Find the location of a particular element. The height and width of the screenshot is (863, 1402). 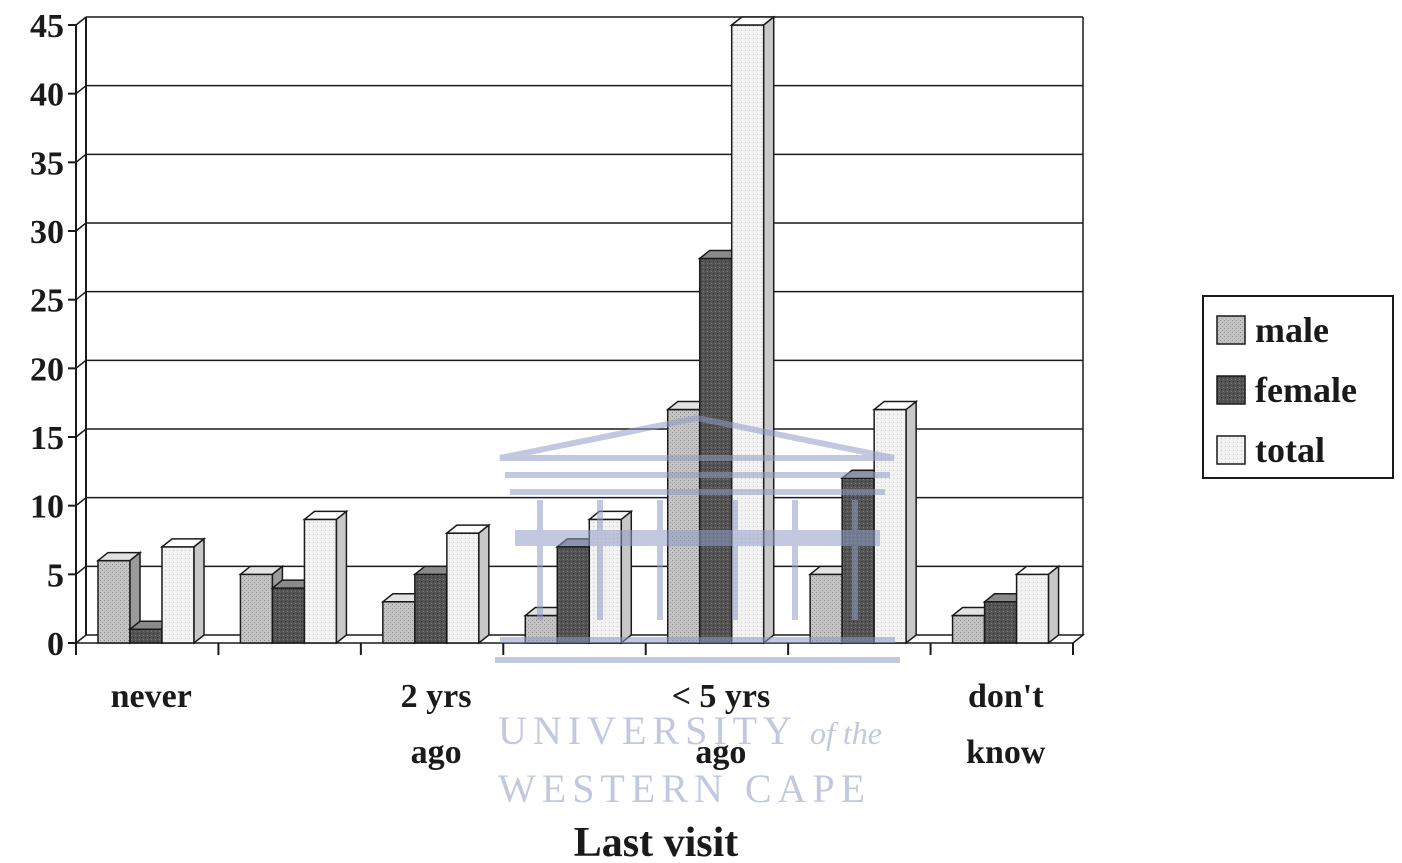

y-tick-label: 30 is located at coordinates (47, 232).